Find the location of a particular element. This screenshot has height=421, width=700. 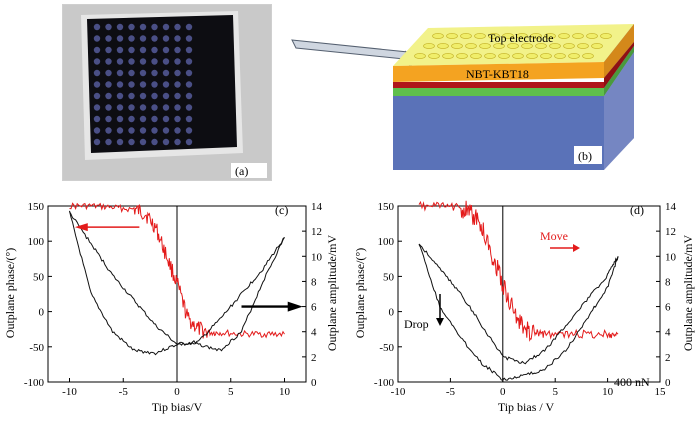

chart-d-xlabel: Tip bias / V is located at coordinates (526, 407).